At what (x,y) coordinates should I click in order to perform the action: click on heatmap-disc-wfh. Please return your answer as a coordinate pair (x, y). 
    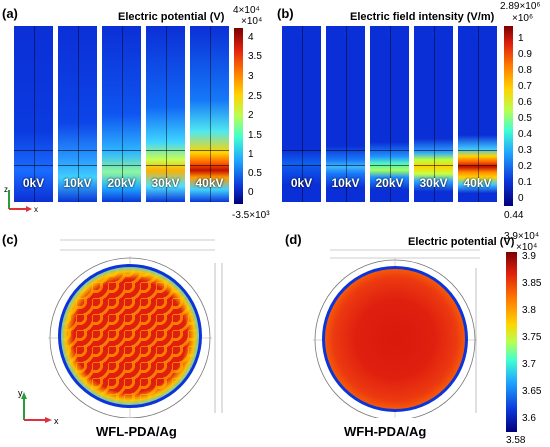
    Looking at the image, I should click on (395, 339).